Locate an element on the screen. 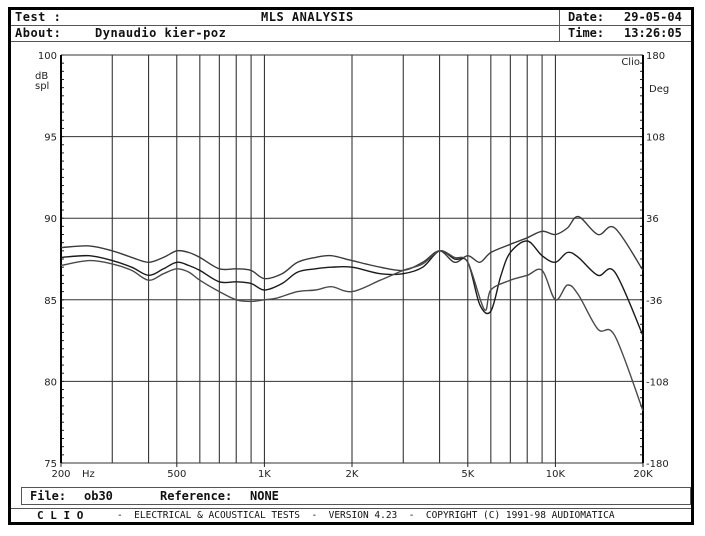  file-label: File: is located at coordinates (48, 496).